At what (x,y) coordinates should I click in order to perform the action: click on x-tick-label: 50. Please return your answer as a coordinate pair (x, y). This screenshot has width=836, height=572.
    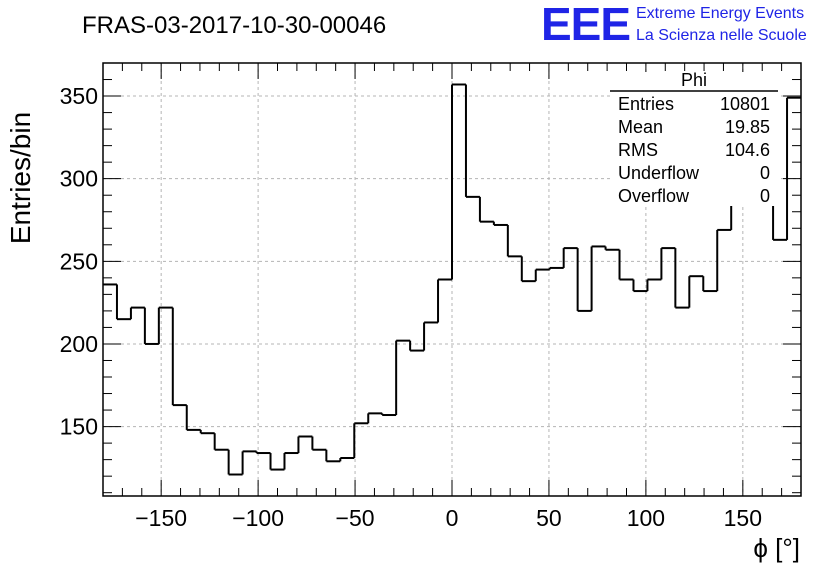
    Looking at the image, I should click on (549, 518).